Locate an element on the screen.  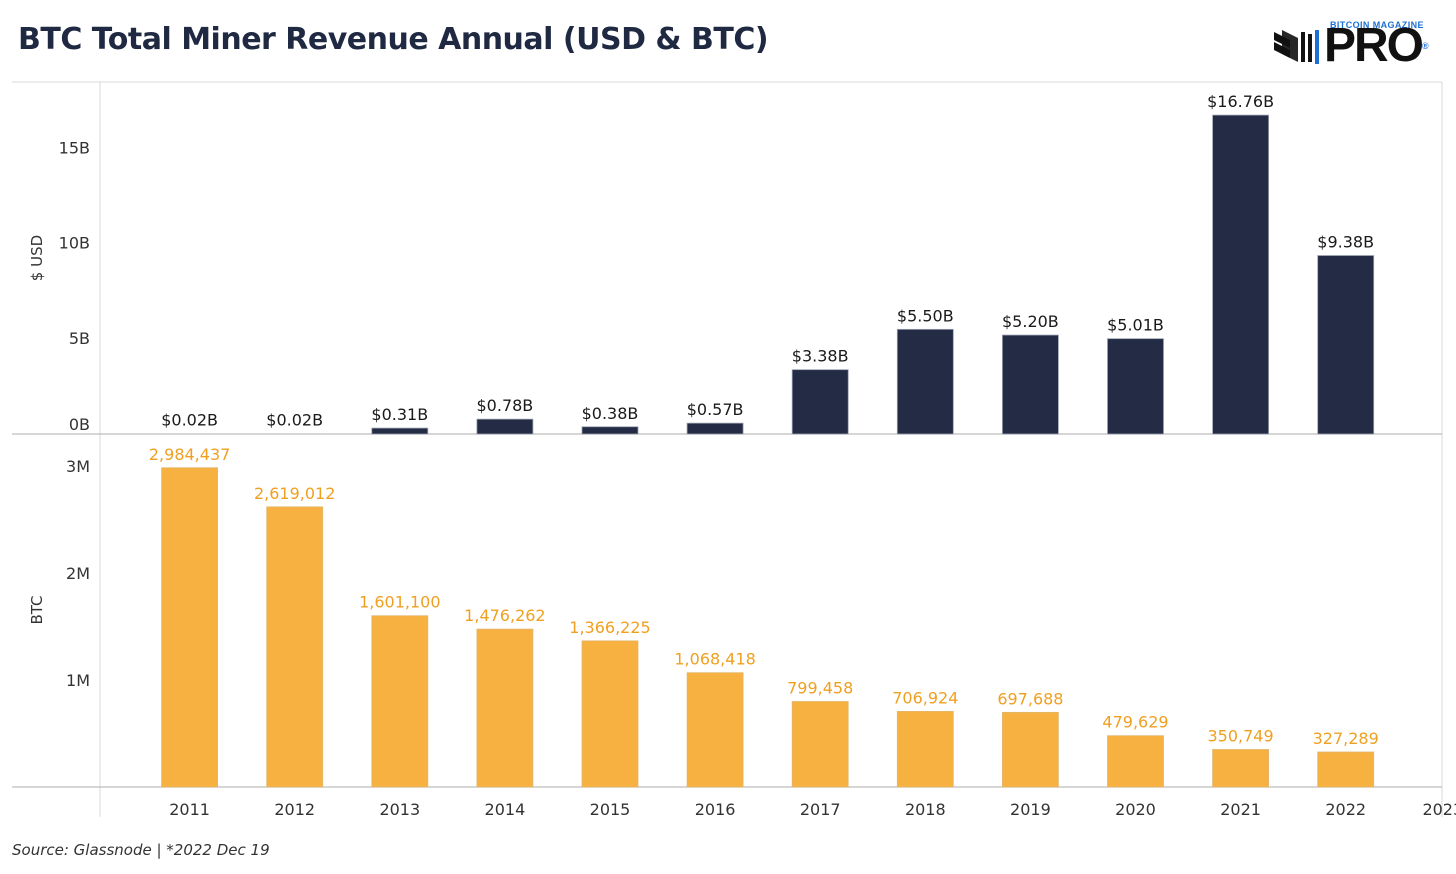
x-tick-label: 2022 is located at coordinates (1345, 809).